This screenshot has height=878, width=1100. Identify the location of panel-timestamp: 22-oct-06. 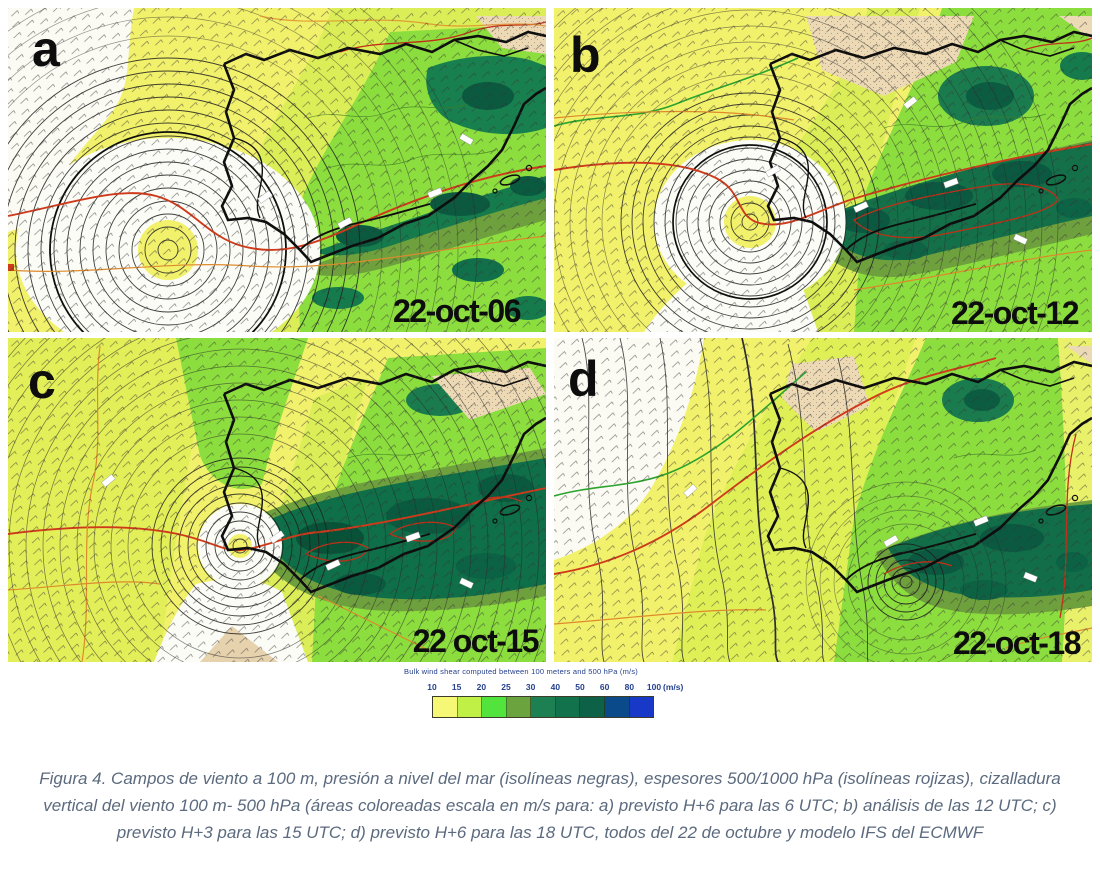
(457, 311).